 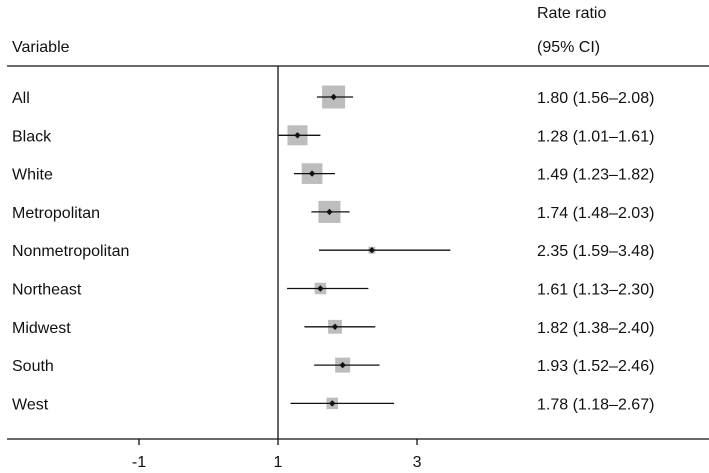 I want to click on forest-row: South 1.93 (1.52–2.46), so click(x=333, y=366).